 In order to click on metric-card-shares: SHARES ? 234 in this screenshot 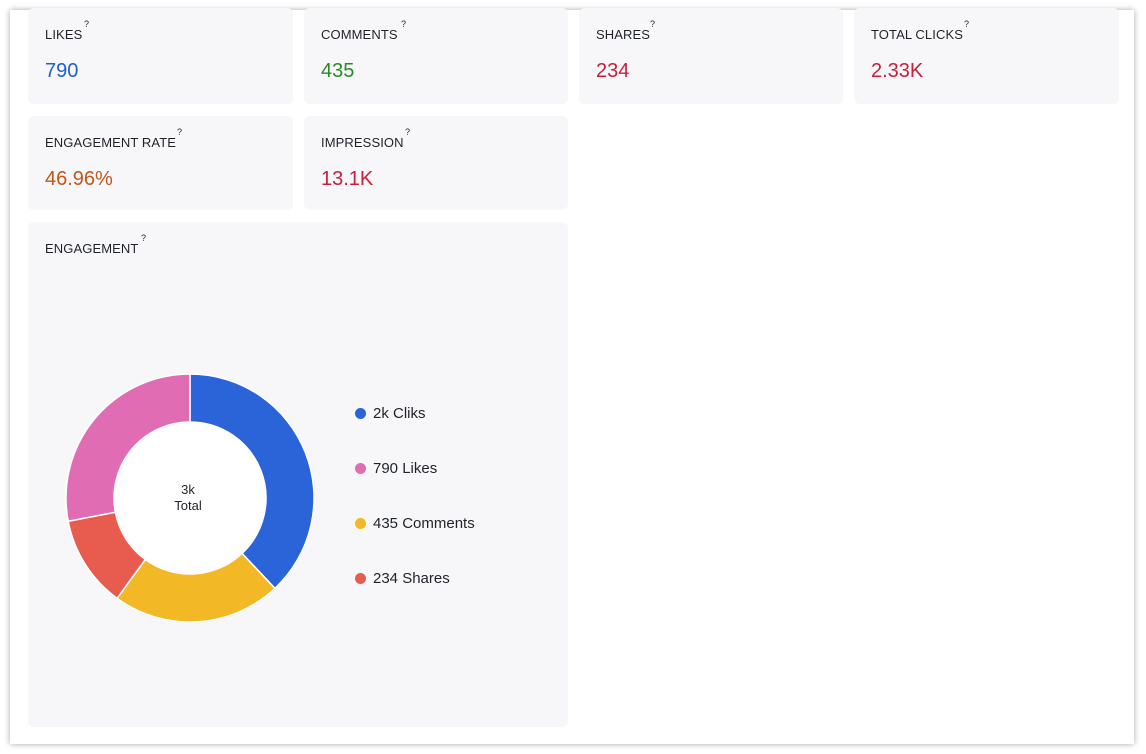, I will do `click(711, 56)`.